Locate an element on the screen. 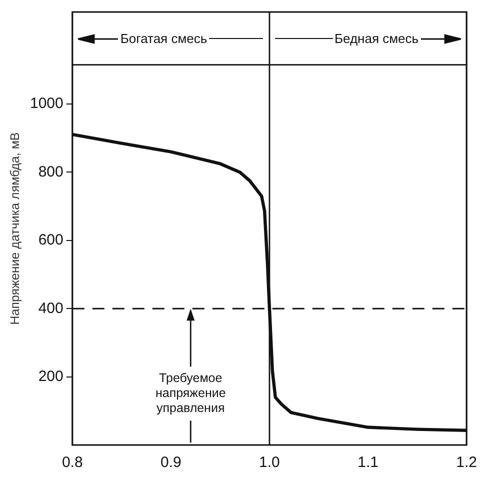  y-axis-title: Напряжение датчика лямбда, мВ is located at coordinates (15, 228).